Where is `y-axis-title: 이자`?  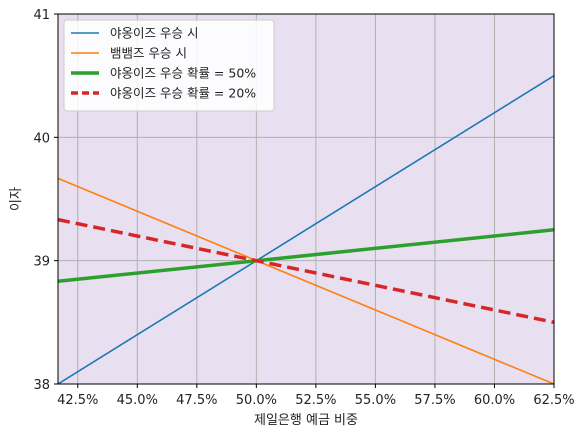
y-axis-title: 이자 is located at coordinates (16, 199).